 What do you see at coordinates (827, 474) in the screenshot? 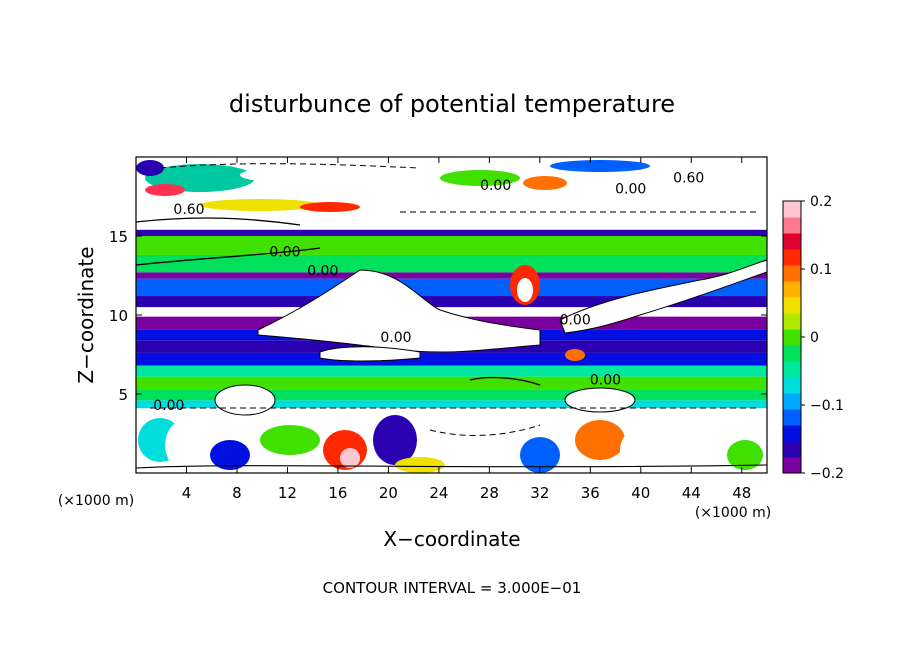
I see `colorbar-tick-label: −0.2` at bounding box center [827, 474].